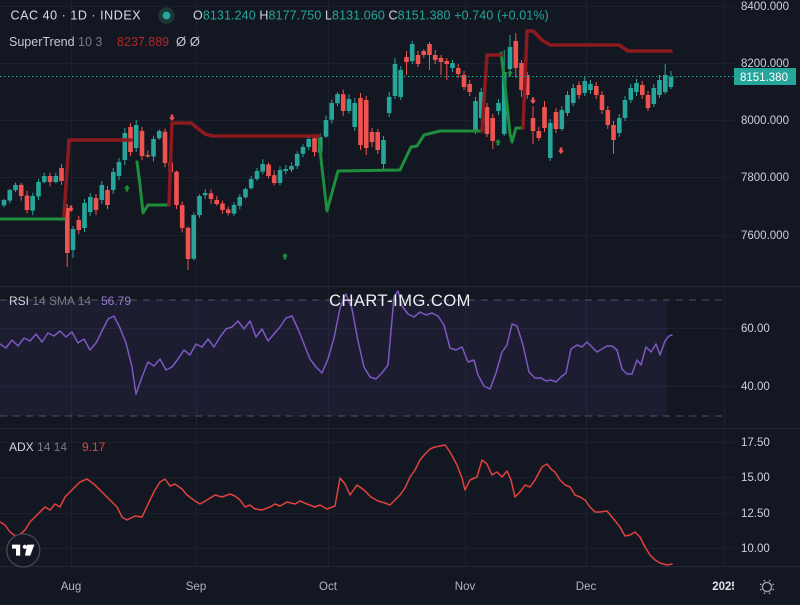 Image resolution: width=800 pixels, height=605 pixels. I want to click on svg-text: 7800.000, so click(765, 178).